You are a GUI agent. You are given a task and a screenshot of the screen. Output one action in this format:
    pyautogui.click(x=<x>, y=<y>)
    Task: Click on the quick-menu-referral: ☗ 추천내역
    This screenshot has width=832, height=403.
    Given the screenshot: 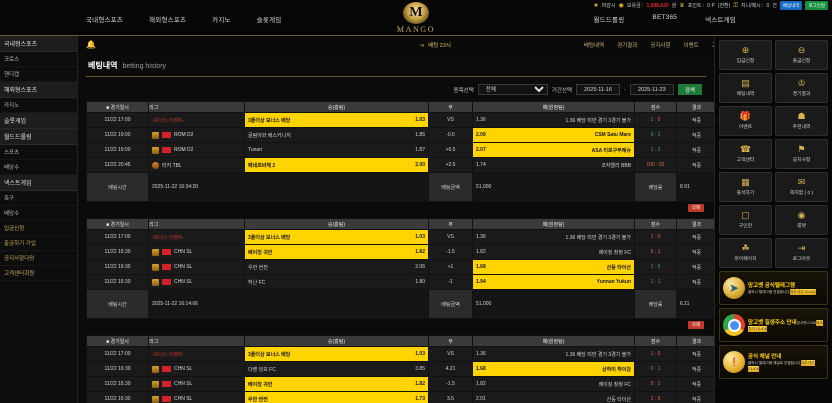 What is the action you would take?
    pyautogui.click(x=801, y=121)
    